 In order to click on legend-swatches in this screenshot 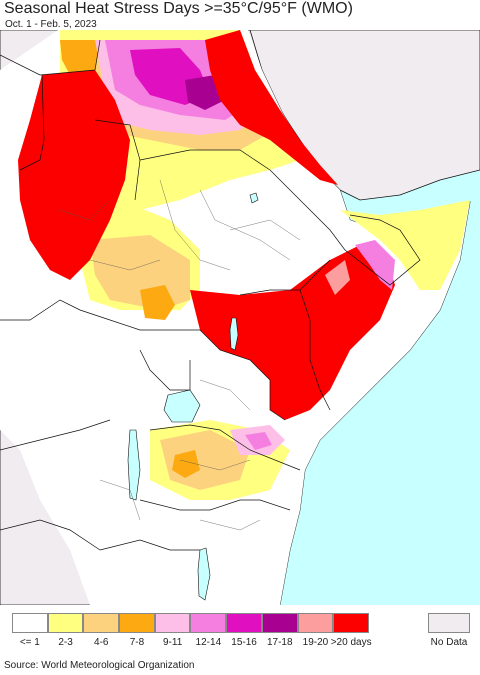, I will do `click(190, 623)`.